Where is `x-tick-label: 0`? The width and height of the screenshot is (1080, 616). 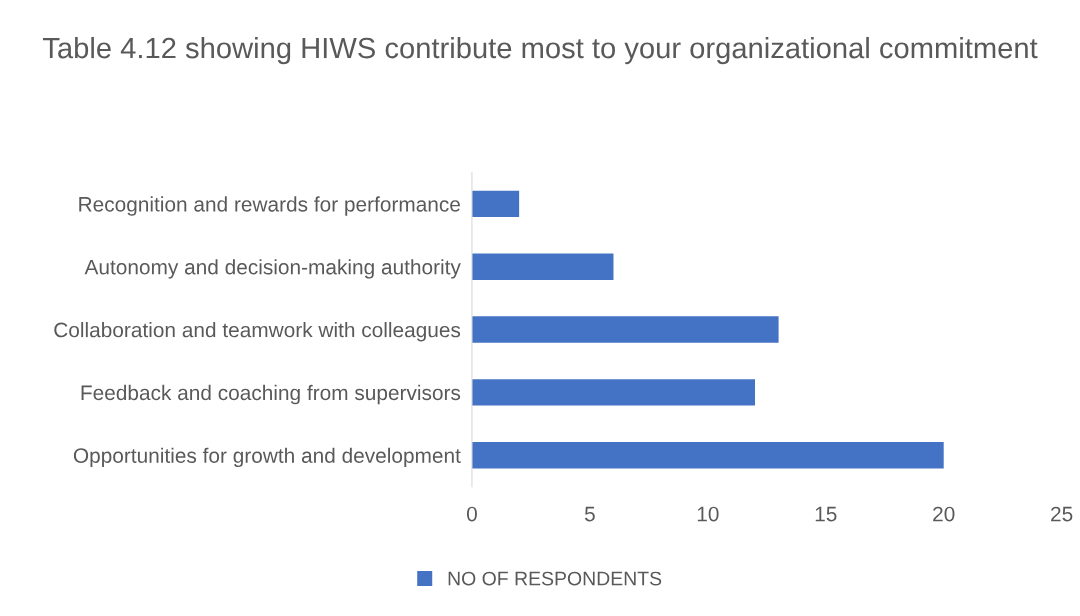 x-tick-label: 0 is located at coordinates (471, 514).